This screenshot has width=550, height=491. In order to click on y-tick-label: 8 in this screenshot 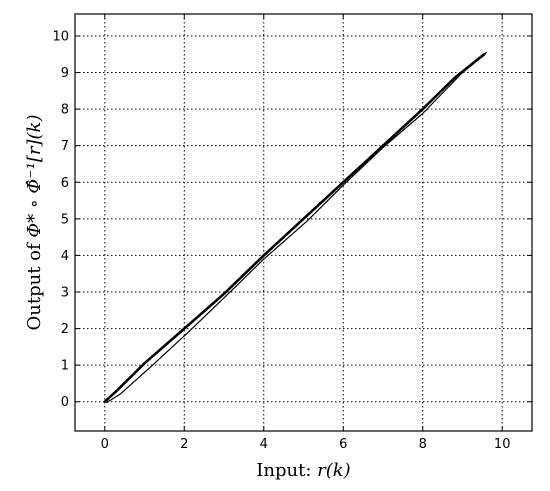, I will do `click(65, 110)`.